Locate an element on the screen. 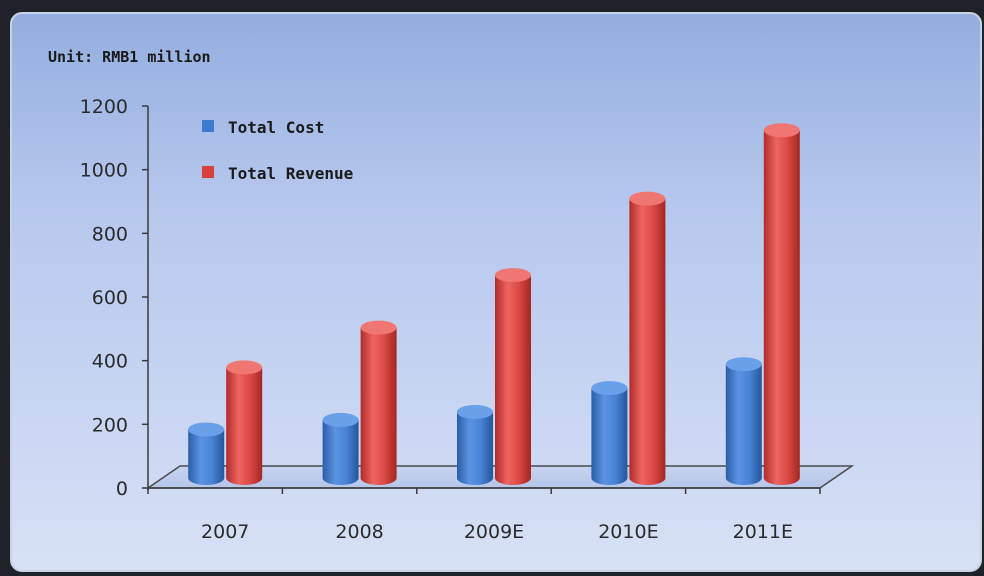 This screenshot has height=576, width=984. legend: Total Cost Total Revenue is located at coordinates (277, 150).